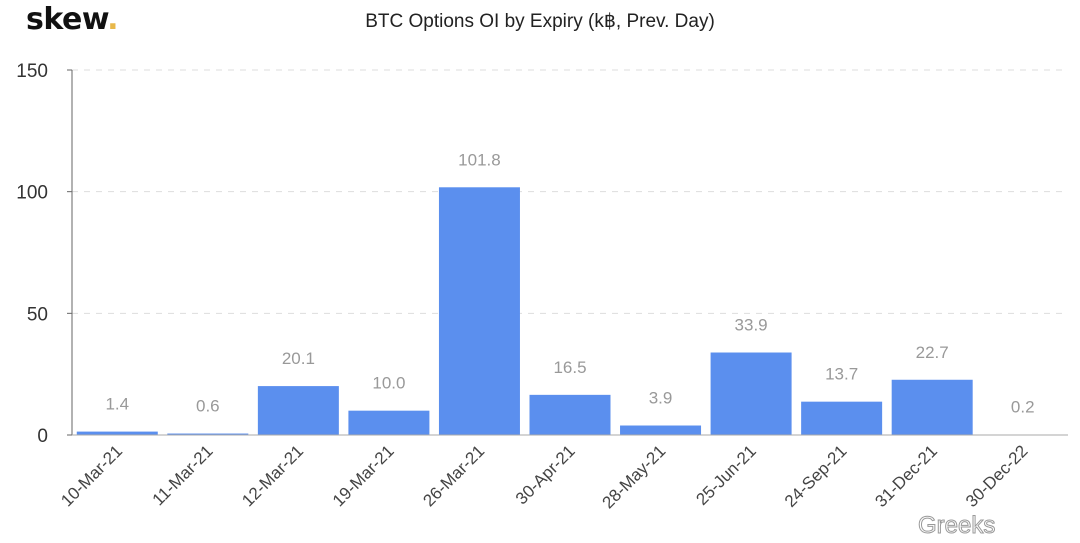 This screenshot has height=543, width=1080. What do you see at coordinates (540, 21) in the screenshot?
I see `chart-title: BTC Options OI by Expiry (k฿, Prev. Day)` at bounding box center [540, 21].